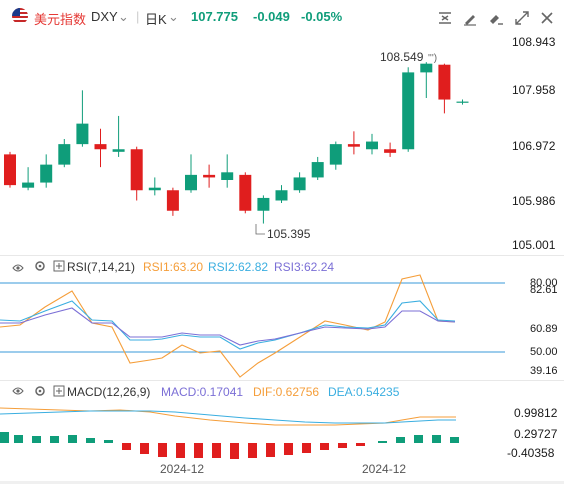 This screenshot has height=484, width=564. What do you see at coordinates (544, 290) in the screenshot?
I see `rsi-axis-label: 82.61` at bounding box center [544, 290].